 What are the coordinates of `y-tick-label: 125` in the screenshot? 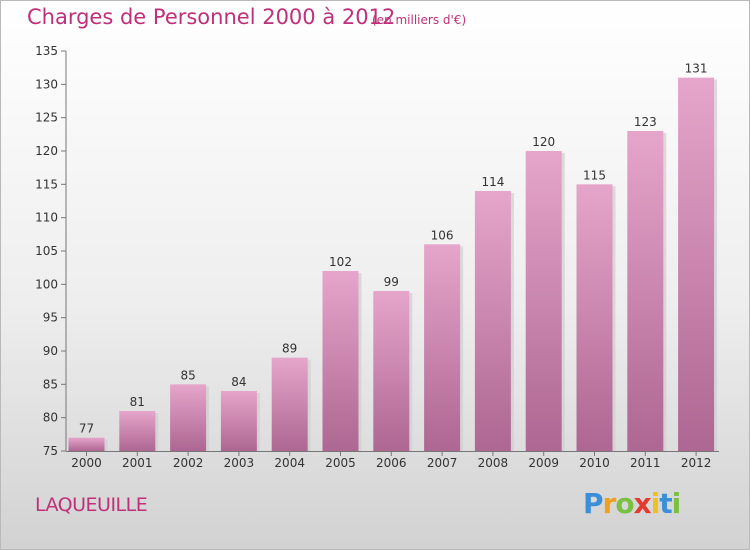 It's located at (46, 118).